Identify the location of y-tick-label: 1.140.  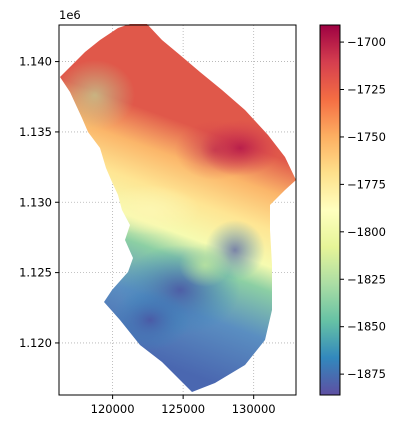
(35, 62).